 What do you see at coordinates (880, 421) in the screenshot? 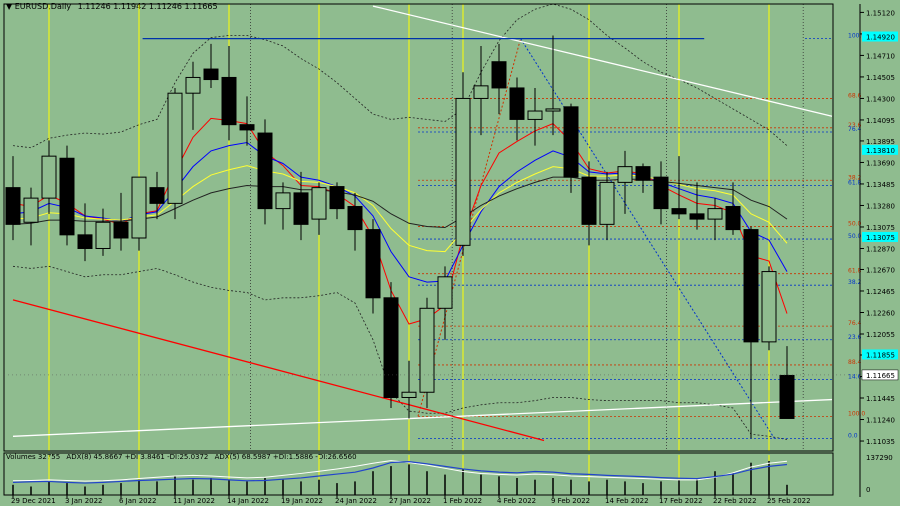
I see `price-tick-label: 1.11240` at bounding box center [880, 421].